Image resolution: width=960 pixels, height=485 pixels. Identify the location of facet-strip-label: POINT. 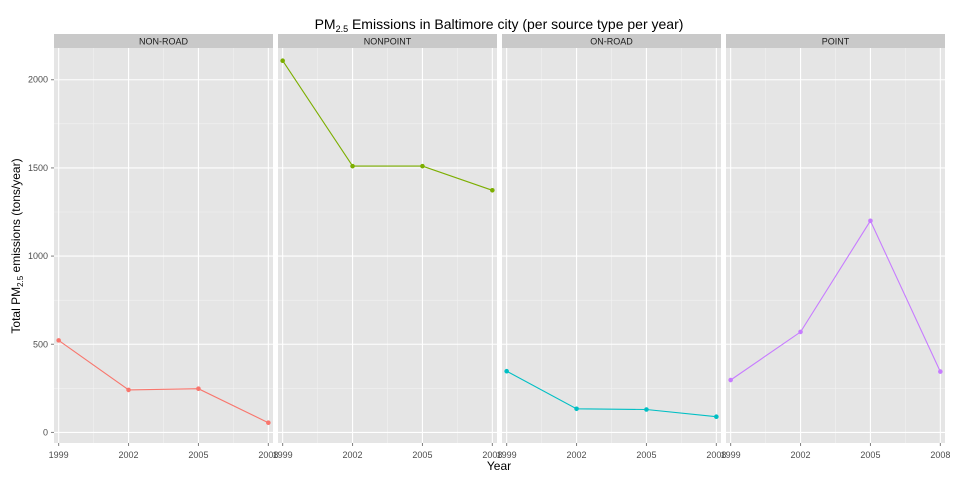
(836, 42).